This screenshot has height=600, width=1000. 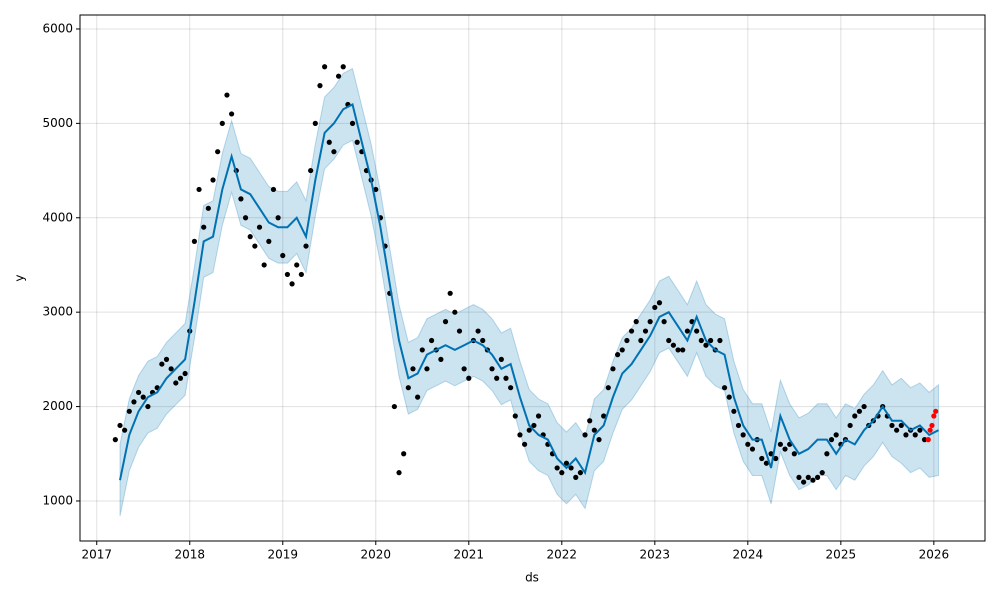 I want to click on x-tick-label: 2023, so click(x=655, y=555).